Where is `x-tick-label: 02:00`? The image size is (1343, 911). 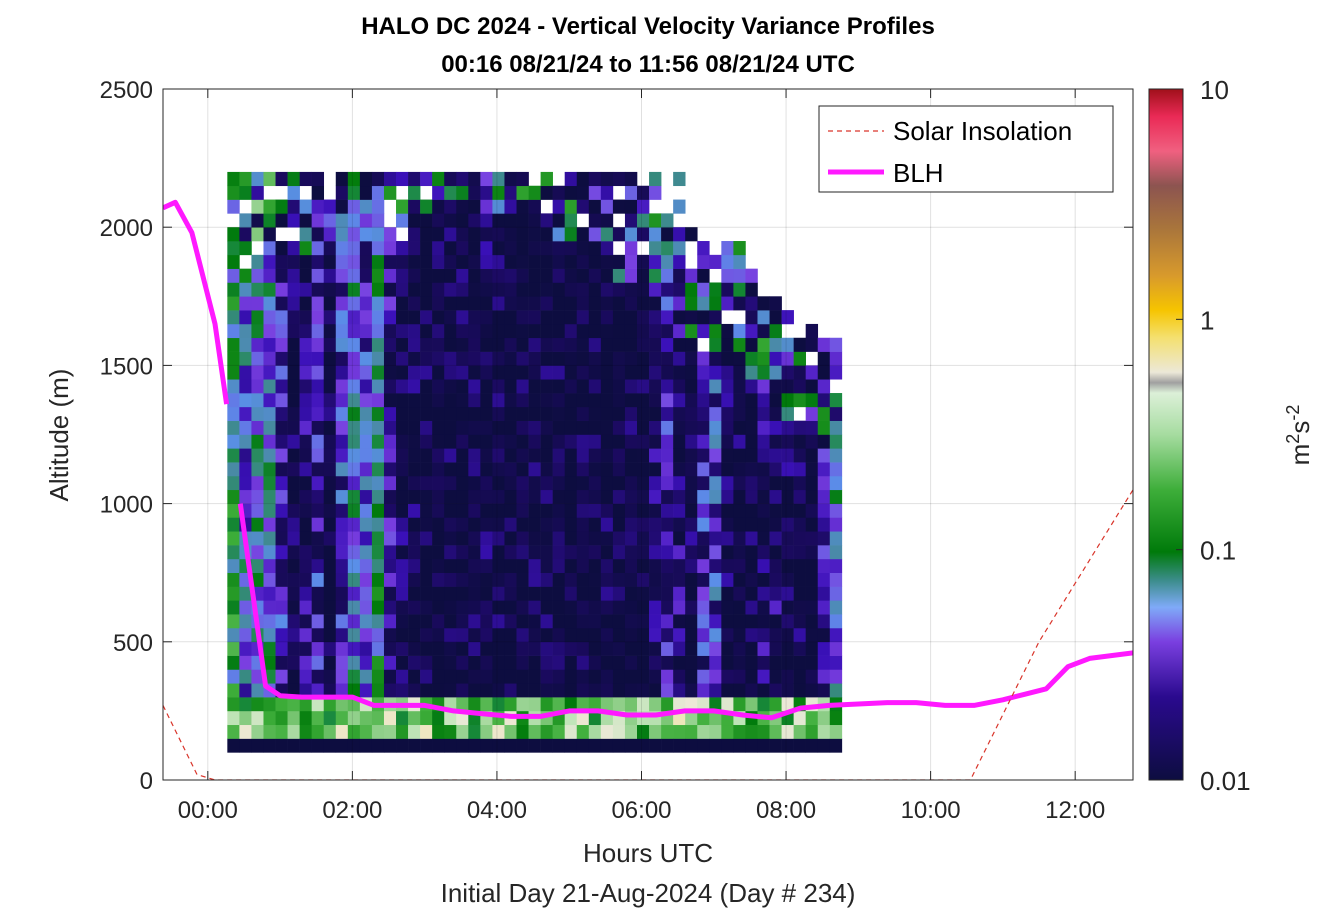
x-tick-label: 02:00 is located at coordinates (352, 810).